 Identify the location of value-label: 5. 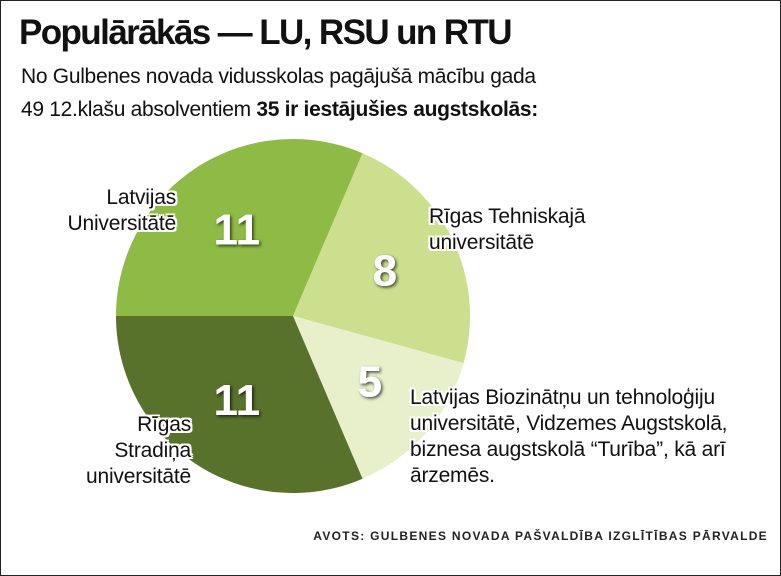
(370, 382).